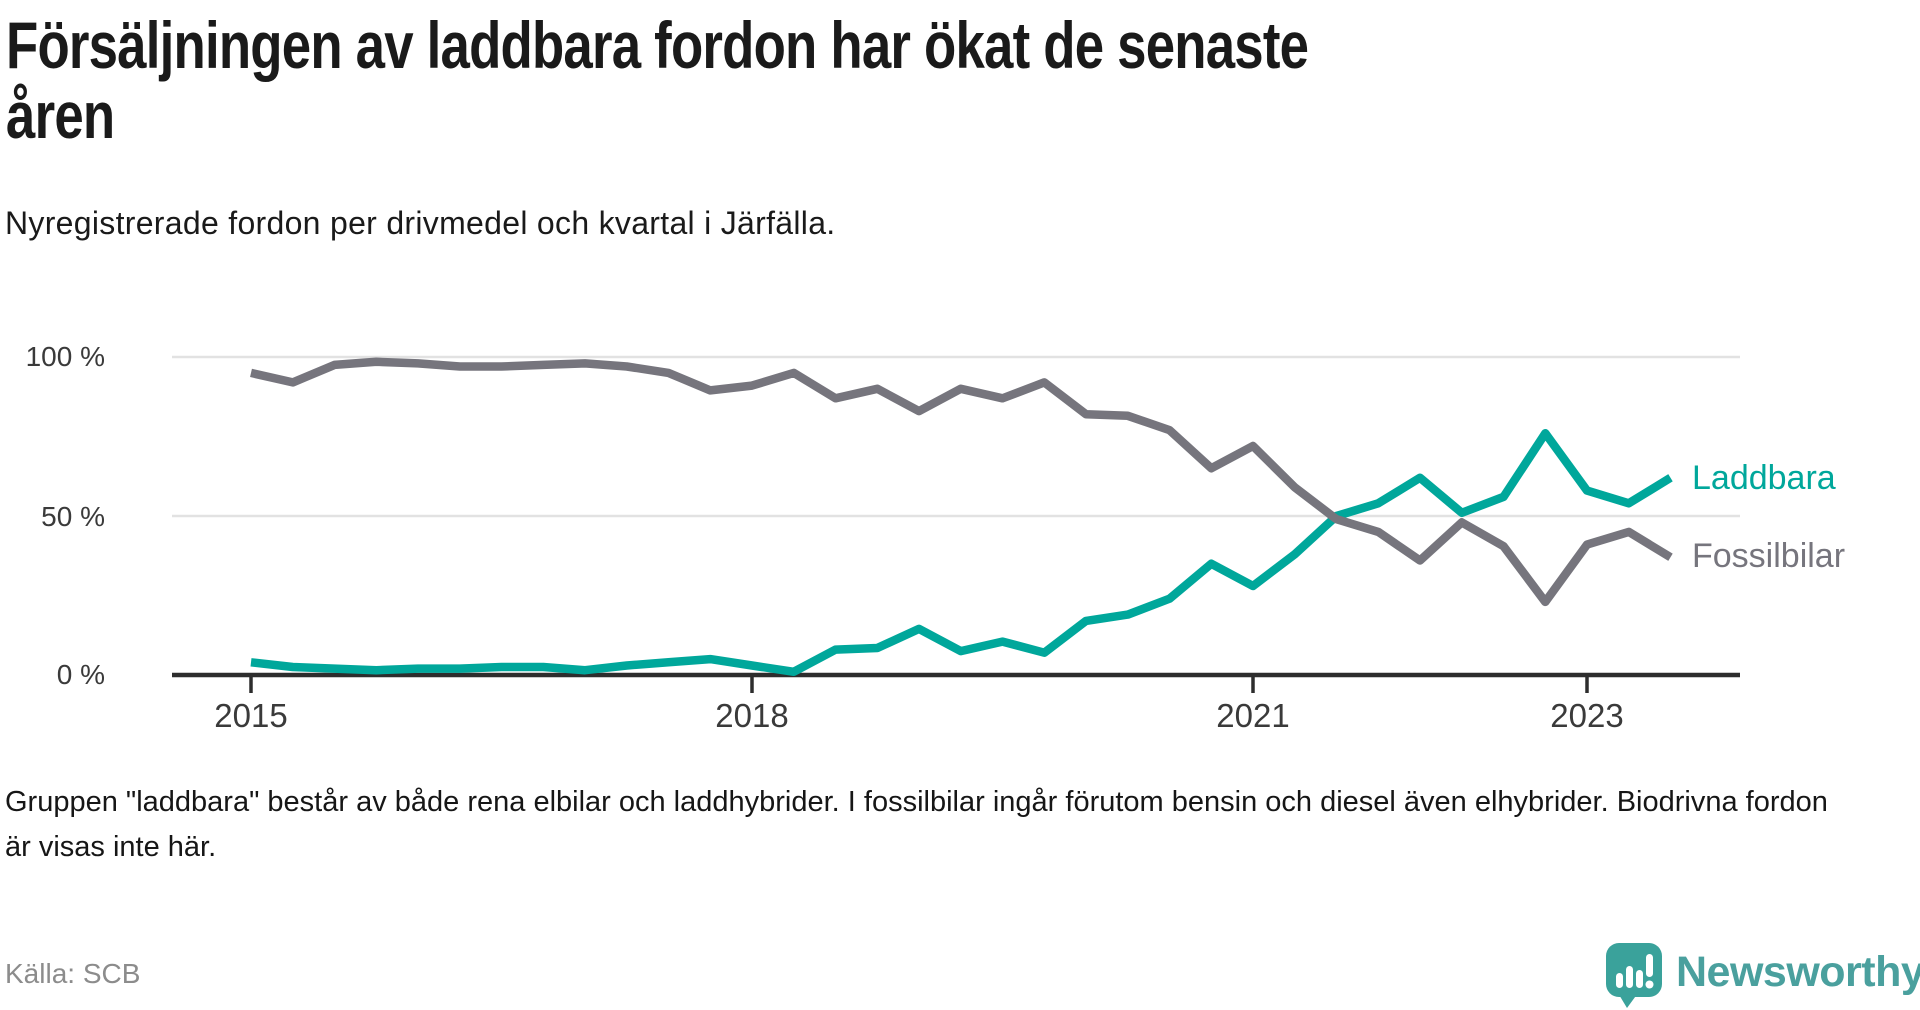 The width and height of the screenshot is (1920, 1010). I want to click on newsworthy-logo-icon, so click(1634, 975).